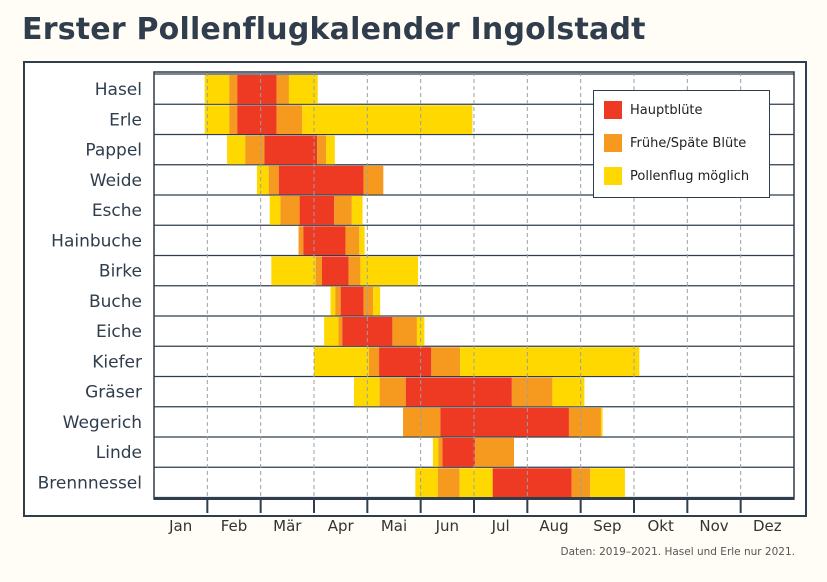 This screenshot has width=827, height=582. What do you see at coordinates (117, 362) in the screenshot?
I see `plant-label: Kiefer` at bounding box center [117, 362].